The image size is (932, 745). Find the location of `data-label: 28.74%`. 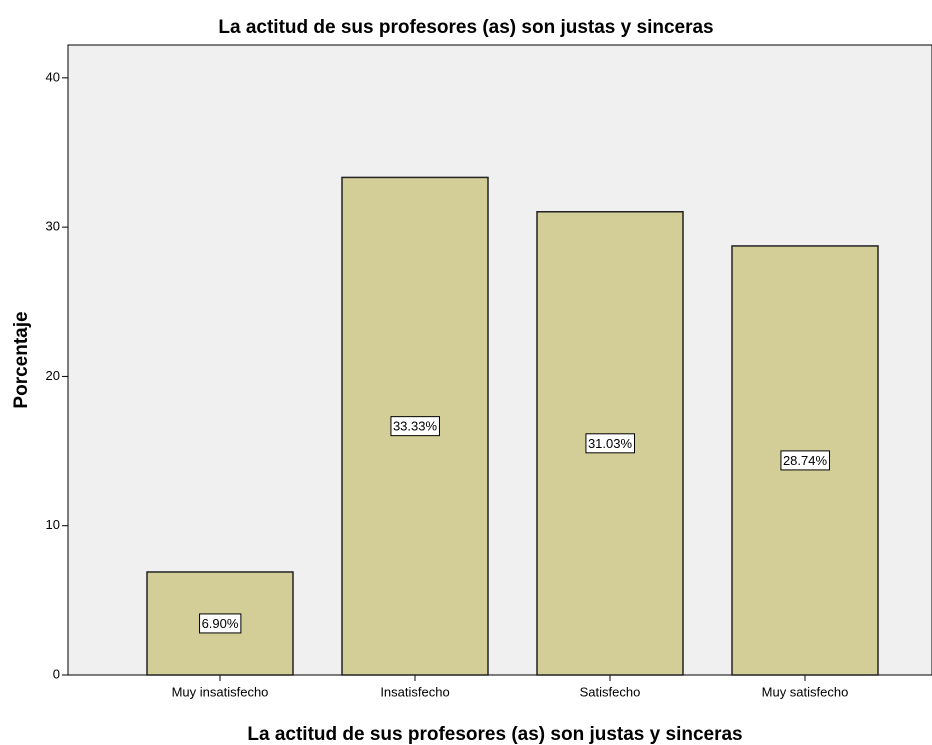

data-label: 28.74% is located at coordinates (805, 460).